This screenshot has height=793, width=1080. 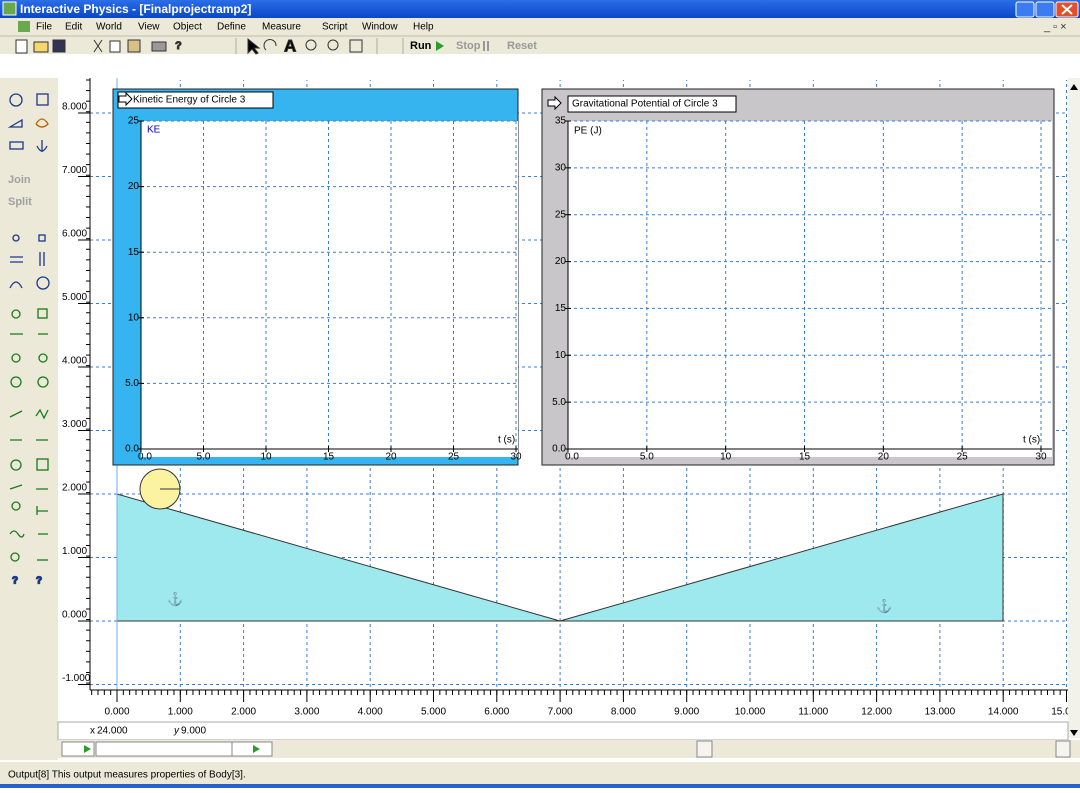 I want to click on x-coord-value: 24.000, so click(x=112, y=731).